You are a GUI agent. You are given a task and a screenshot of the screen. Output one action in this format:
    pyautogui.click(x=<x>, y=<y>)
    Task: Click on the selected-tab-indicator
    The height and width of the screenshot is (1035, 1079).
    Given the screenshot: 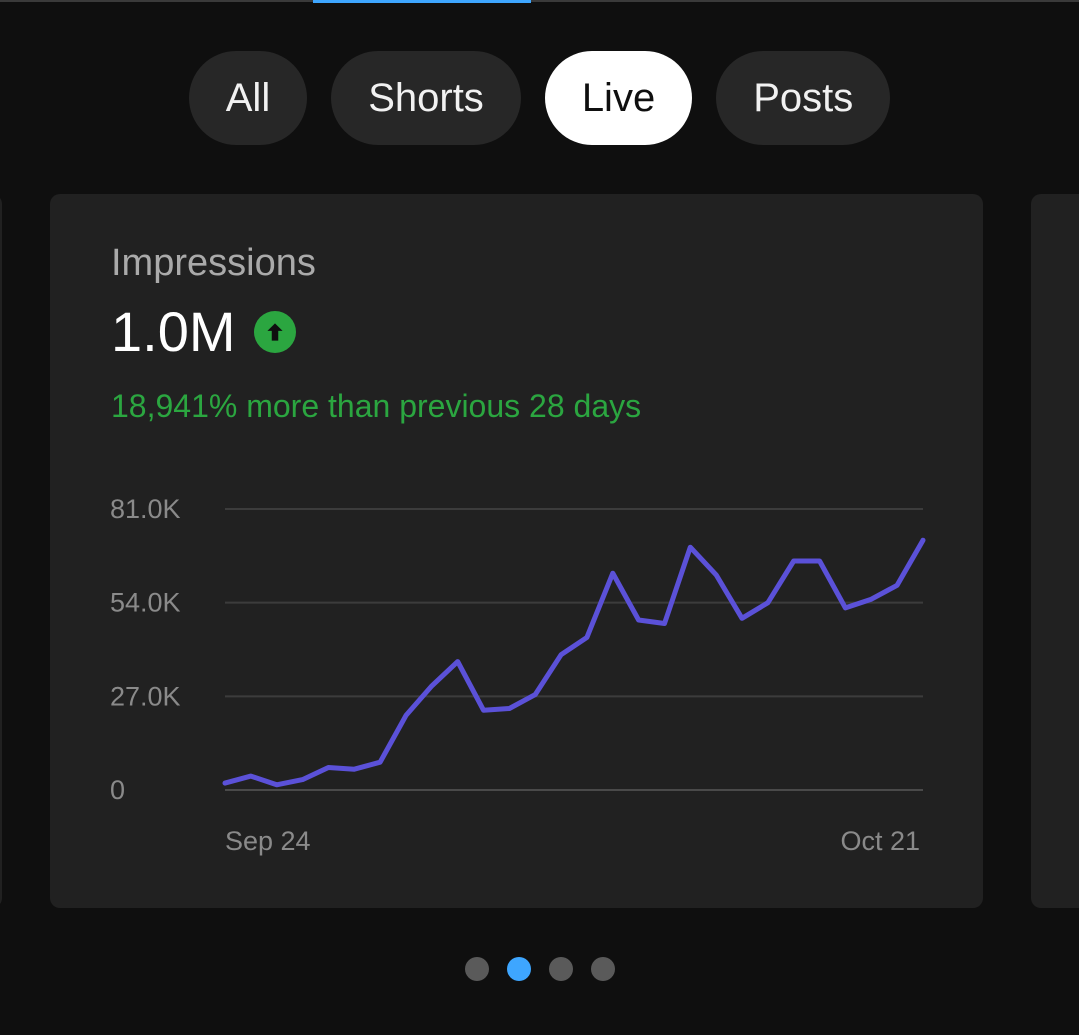 What is the action you would take?
    pyautogui.click(x=422, y=1)
    